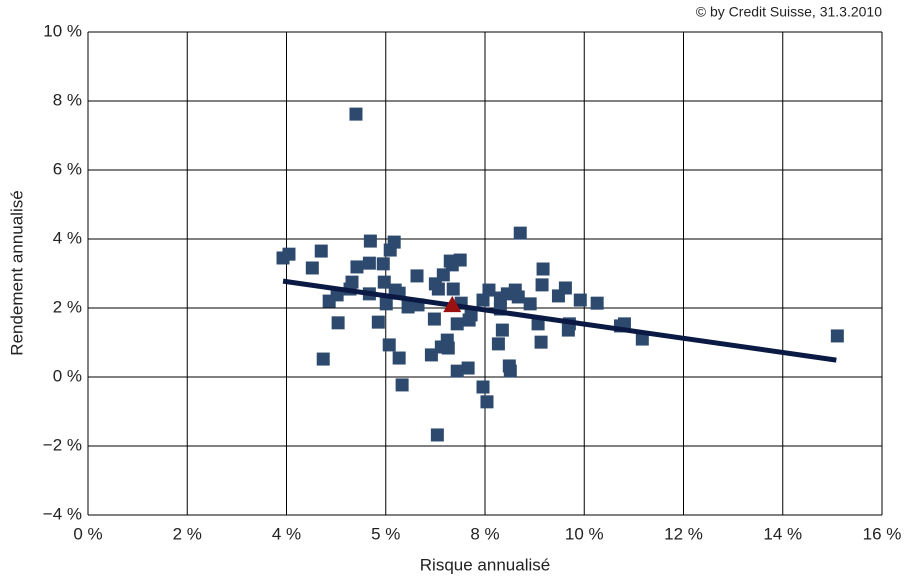  Describe the element at coordinates (559, 320) in the screenshot. I see `trend-line` at that location.